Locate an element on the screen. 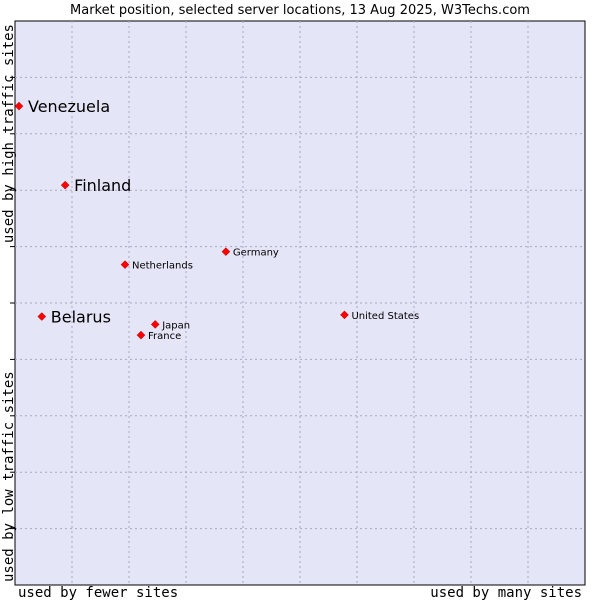 The height and width of the screenshot is (600, 600). y-axis-label-bottom: used by low traffic sites is located at coordinates (9, 476).